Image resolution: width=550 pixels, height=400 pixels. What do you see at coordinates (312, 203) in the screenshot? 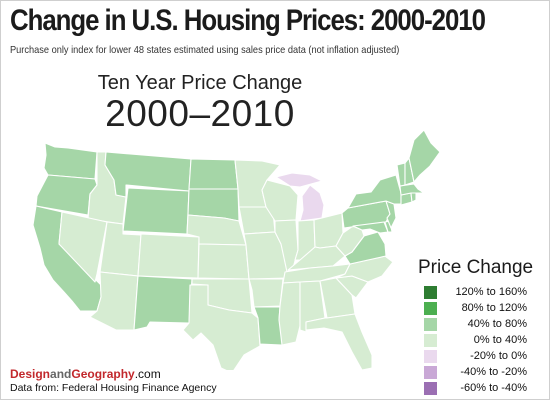
I see `state-michigan` at bounding box center [312, 203].